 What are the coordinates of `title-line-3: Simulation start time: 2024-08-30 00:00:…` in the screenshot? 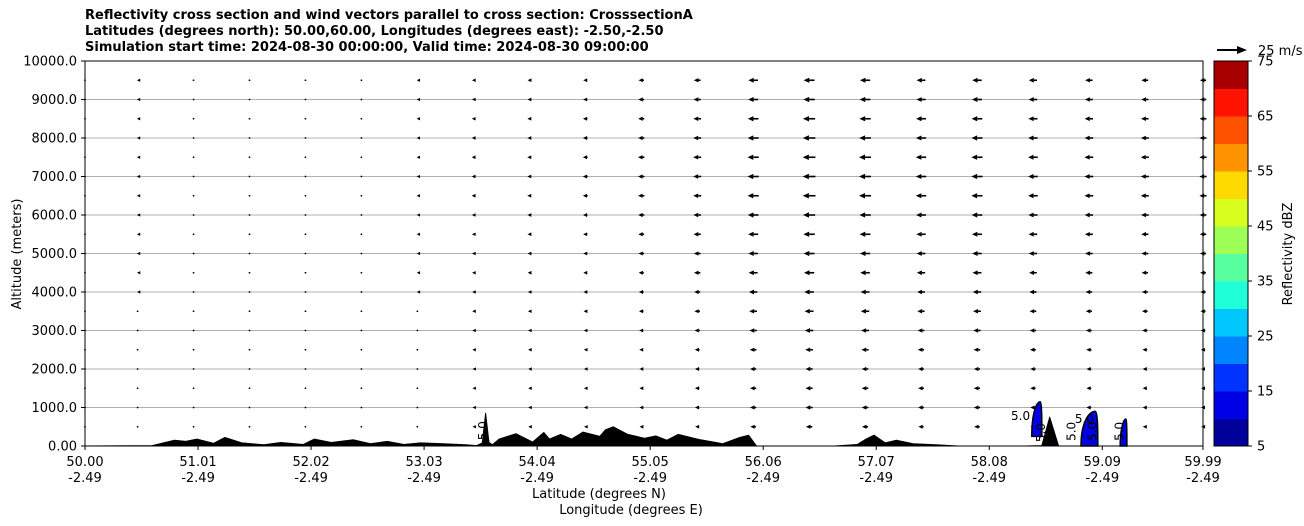 It's located at (367, 47).